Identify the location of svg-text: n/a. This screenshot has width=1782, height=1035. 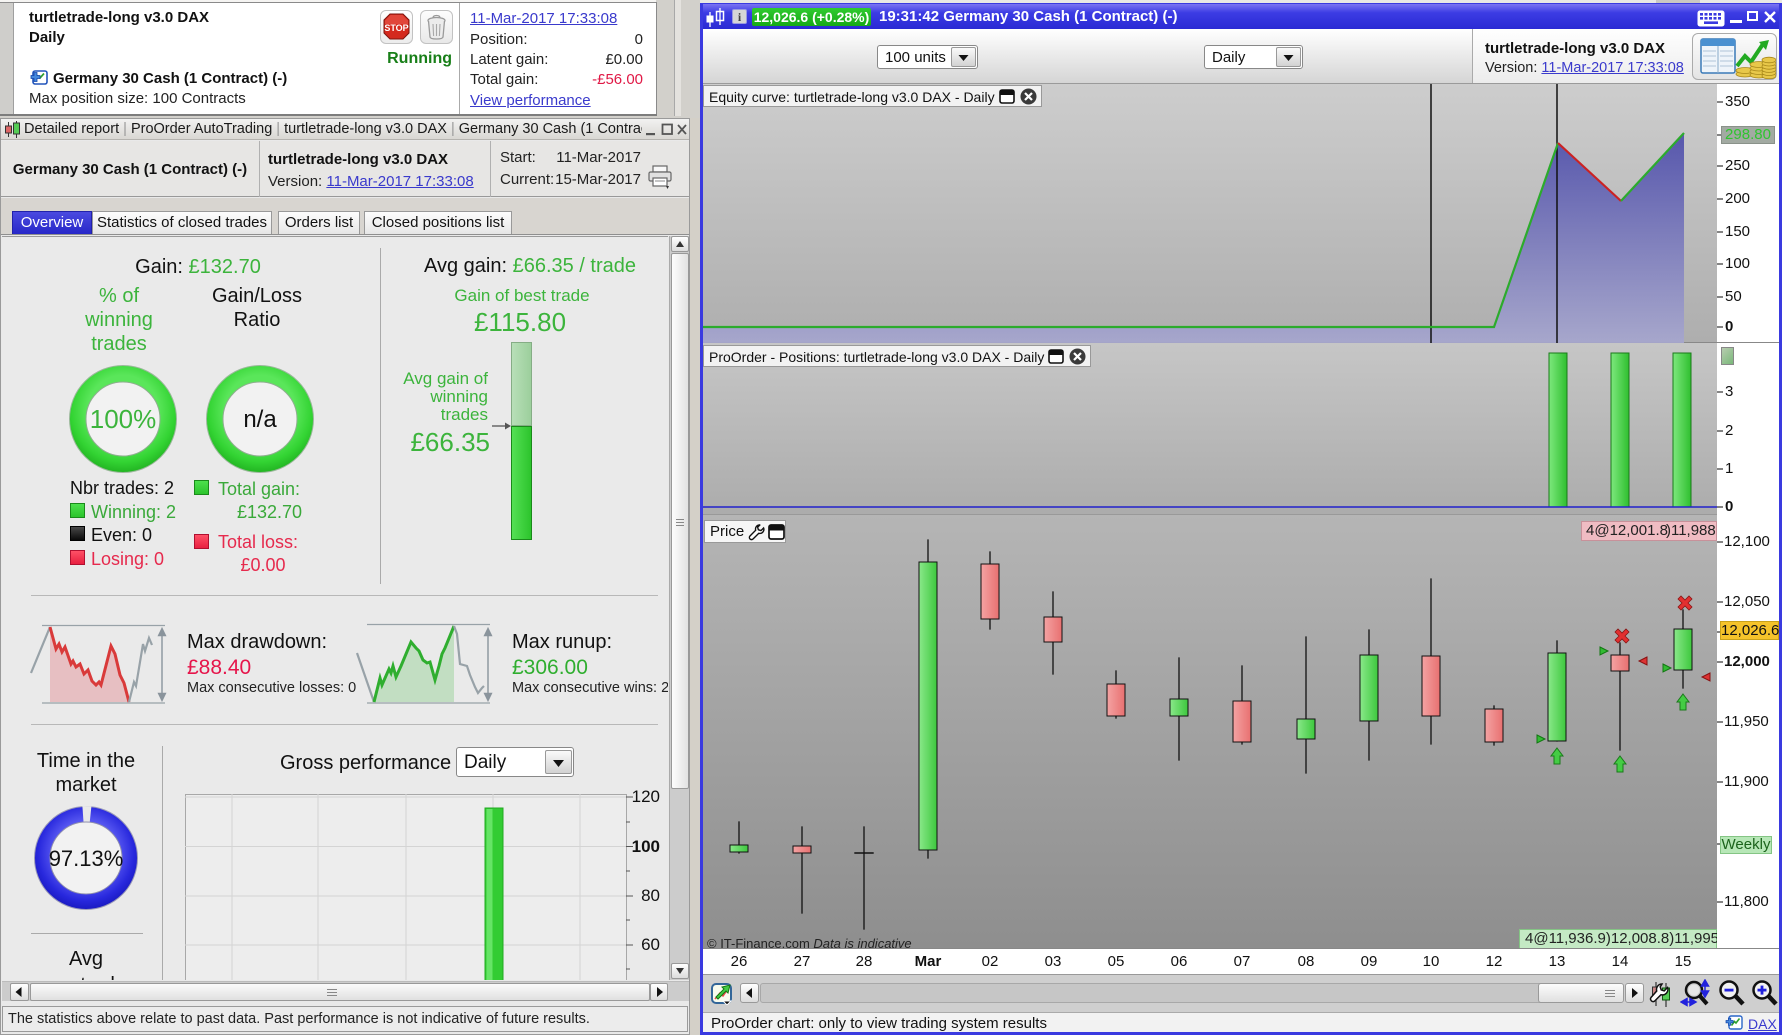
(260, 419).